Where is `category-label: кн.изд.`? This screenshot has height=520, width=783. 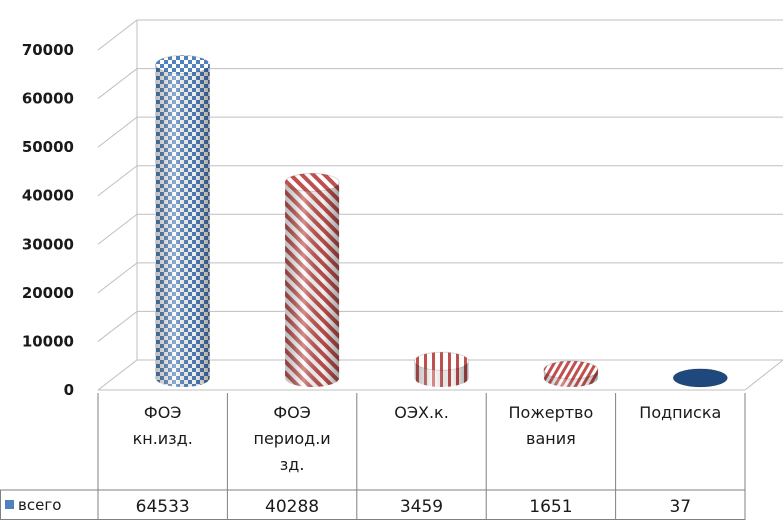 category-label: кн.изд. is located at coordinates (163, 438).